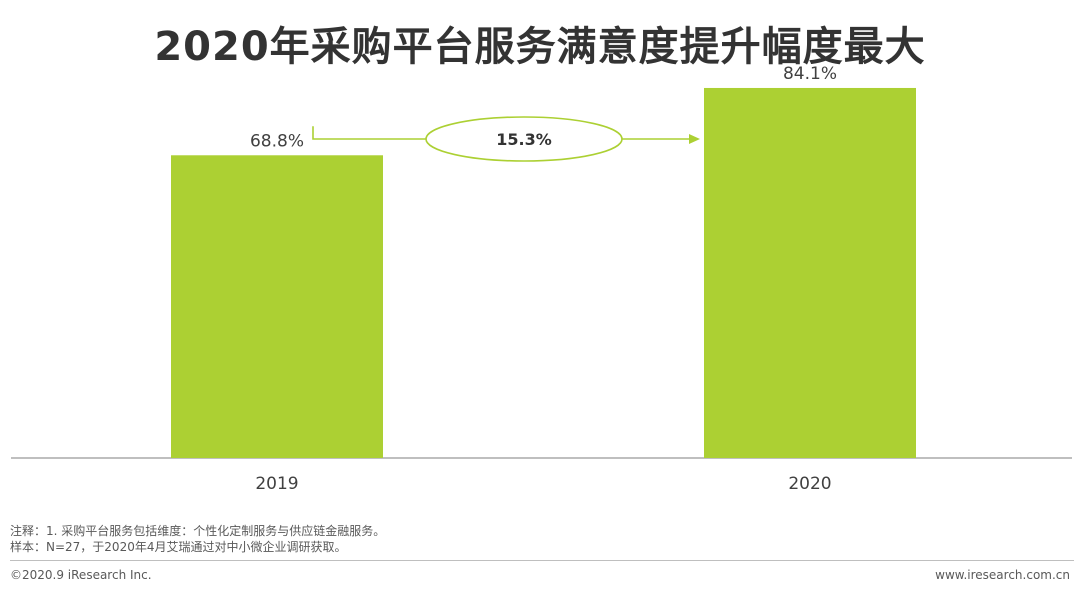  I want to click on bar-2019, so click(277, 306).